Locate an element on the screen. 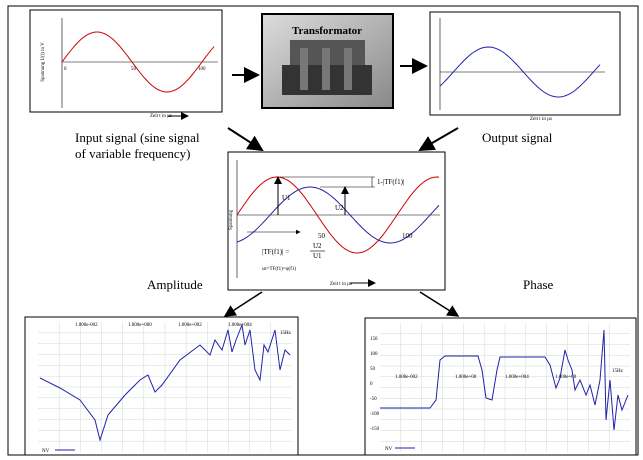  text: Transformator is located at coordinates (327, 31).